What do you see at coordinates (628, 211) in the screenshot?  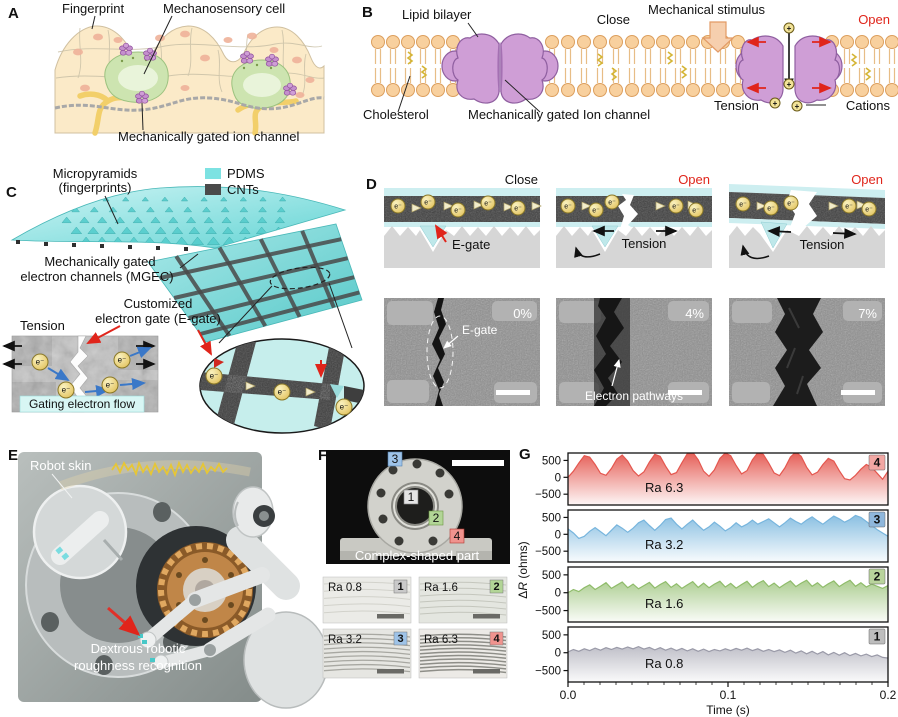 I see `egate-crack-open` at bounding box center [628, 211].